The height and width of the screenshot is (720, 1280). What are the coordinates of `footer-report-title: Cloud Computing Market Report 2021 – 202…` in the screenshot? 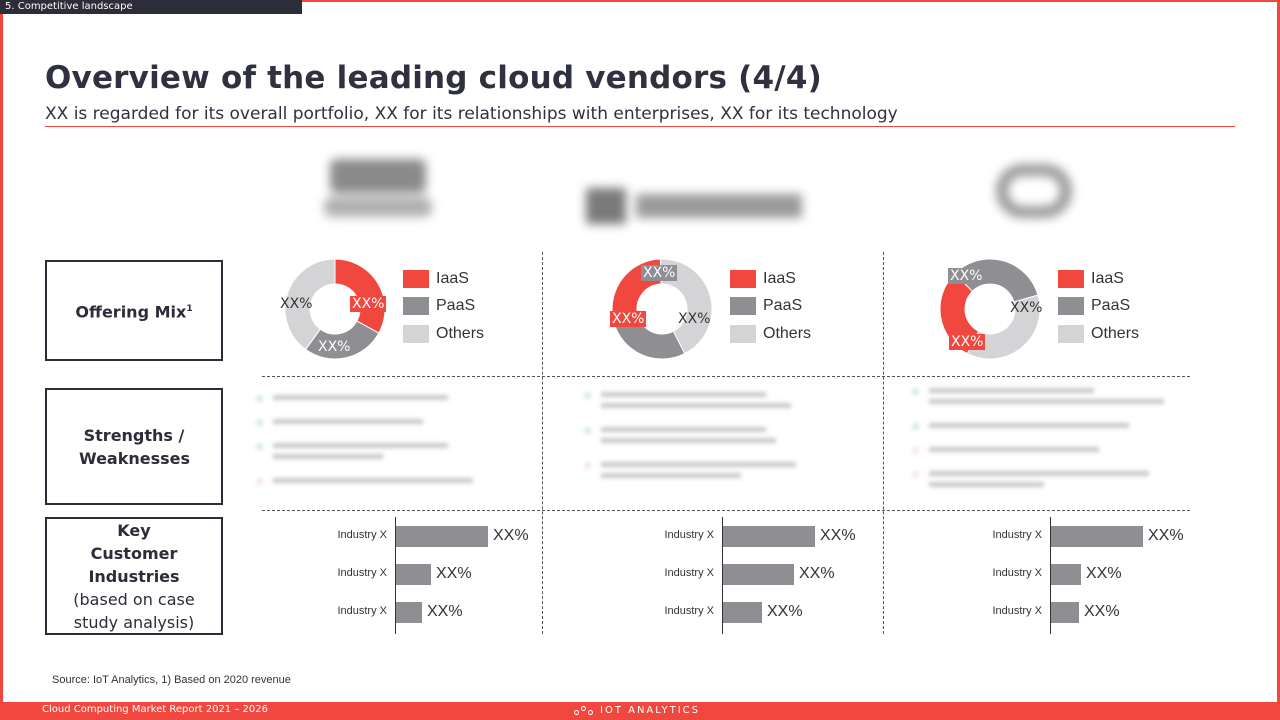 It's located at (155, 709).